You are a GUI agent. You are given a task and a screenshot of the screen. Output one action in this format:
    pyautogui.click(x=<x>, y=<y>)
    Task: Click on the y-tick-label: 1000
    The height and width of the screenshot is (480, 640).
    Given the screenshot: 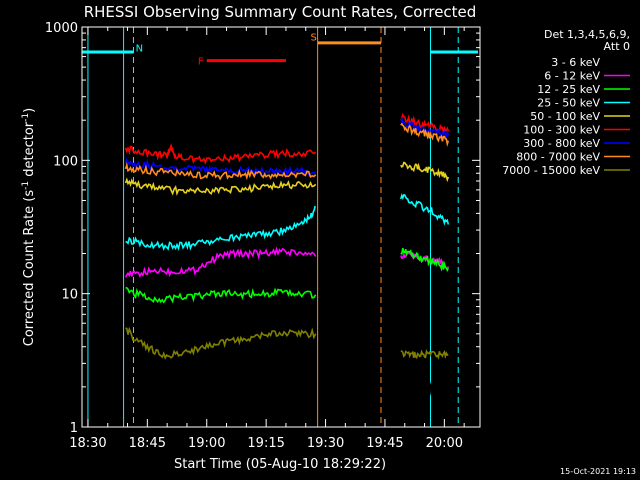 What is the action you would take?
    pyautogui.click(x=61, y=28)
    